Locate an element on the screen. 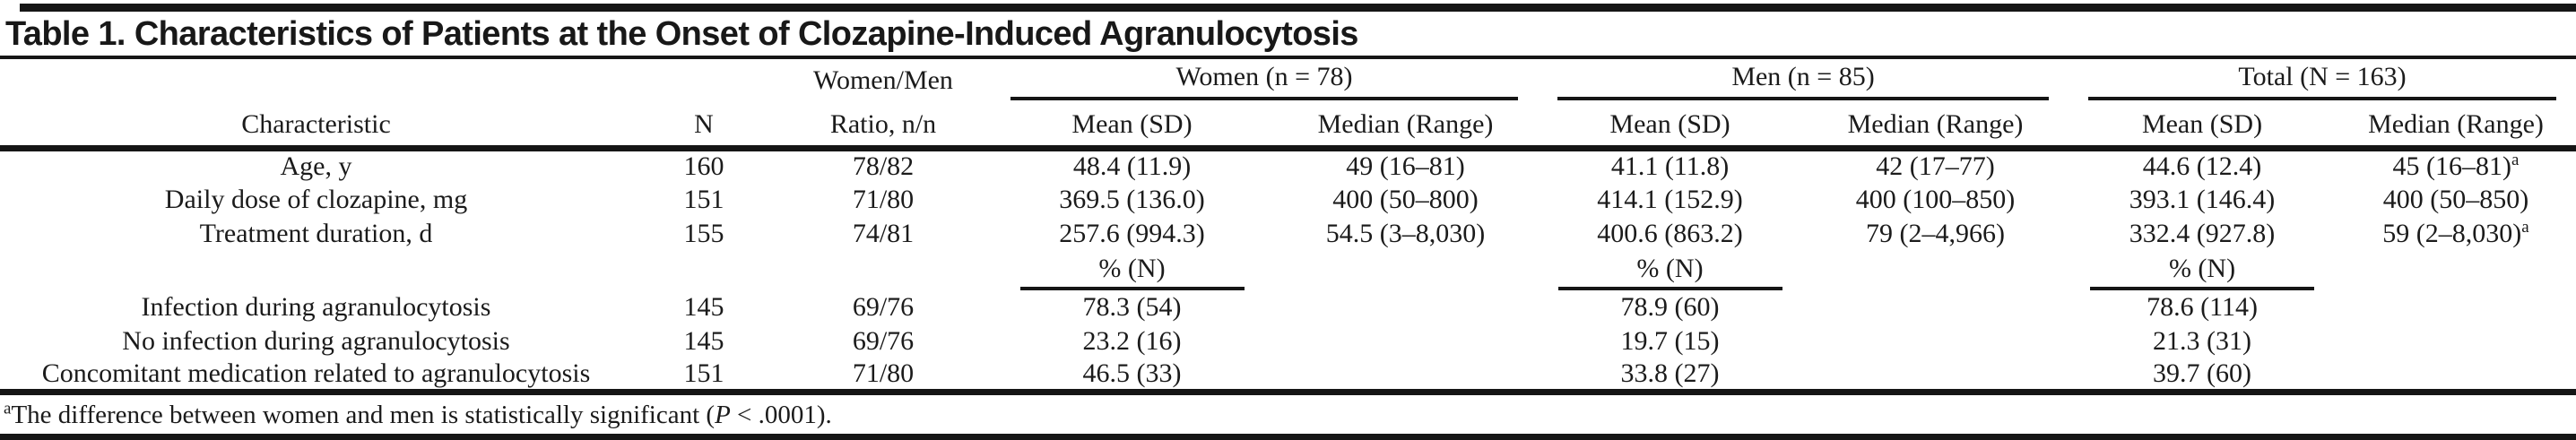  value-cell: 78.6 (114) is located at coordinates (2202, 307).